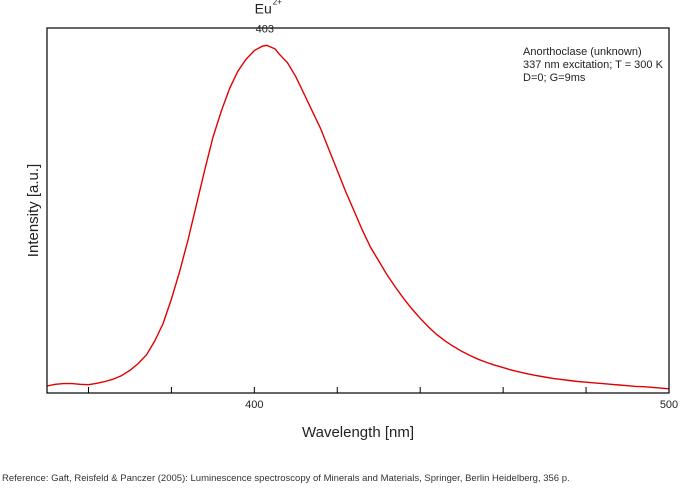 The image size is (700, 489). What do you see at coordinates (265, 29) in the screenshot?
I see `peak-wavelength-label: 403` at bounding box center [265, 29].